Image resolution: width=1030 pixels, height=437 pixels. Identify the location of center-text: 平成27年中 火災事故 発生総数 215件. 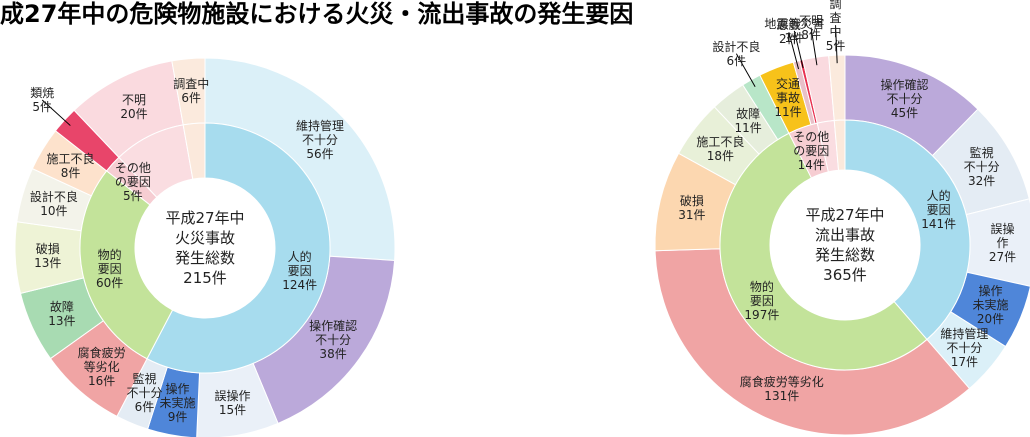
(205, 248).